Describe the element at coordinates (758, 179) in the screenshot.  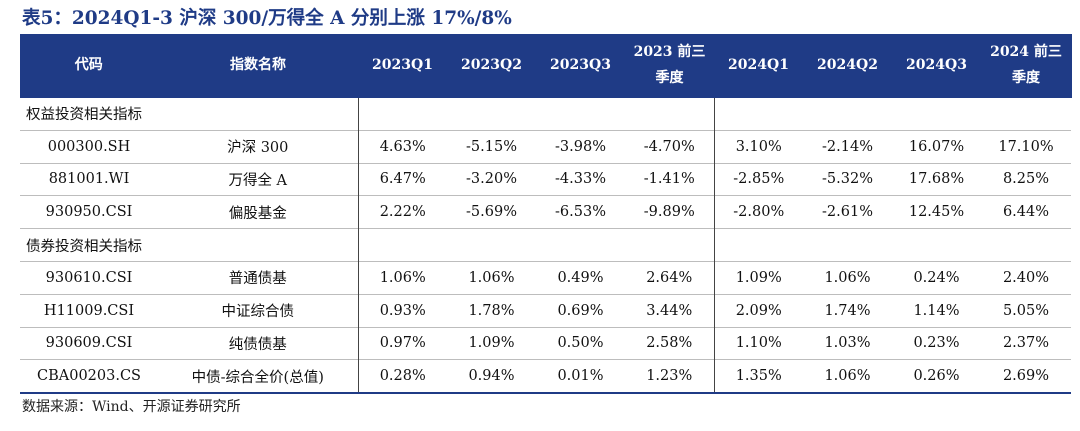
I see `cell-value: -2.85%` at that location.